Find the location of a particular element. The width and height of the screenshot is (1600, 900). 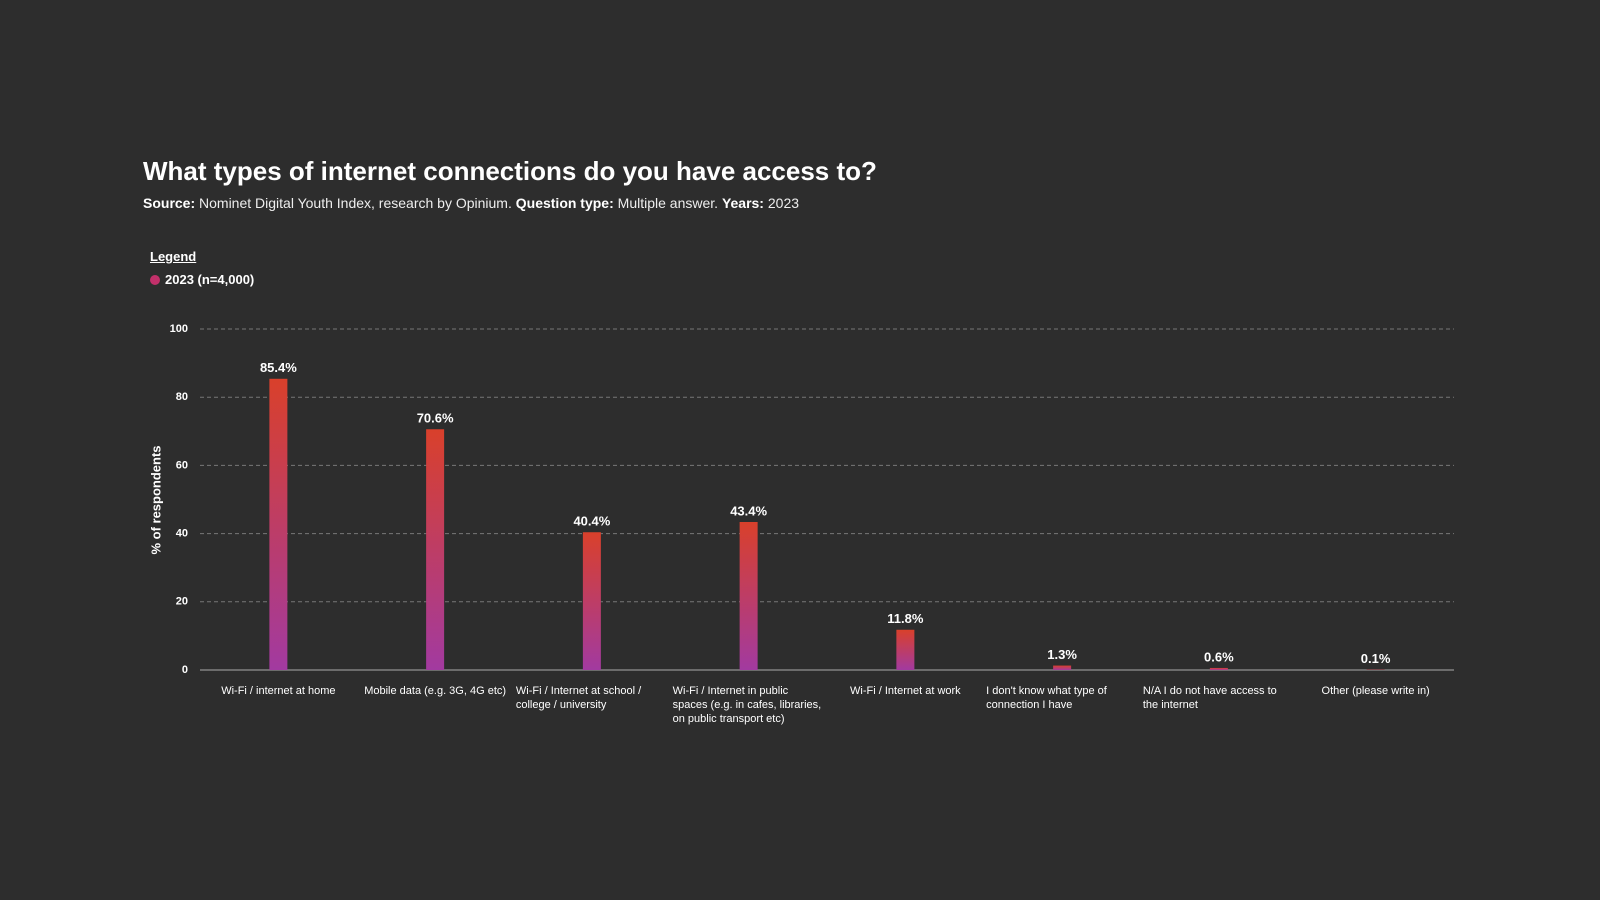

x-tick-label: Other (please write in) is located at coordinates (1375, 691).